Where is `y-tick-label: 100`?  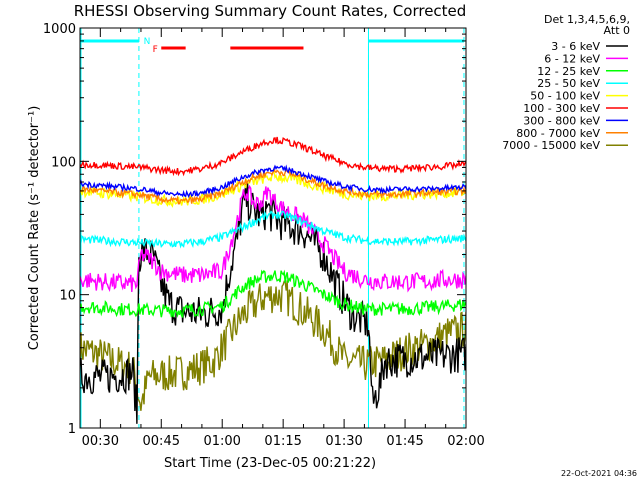
y-tick-label: 100 is located at coordinates (63, 162).